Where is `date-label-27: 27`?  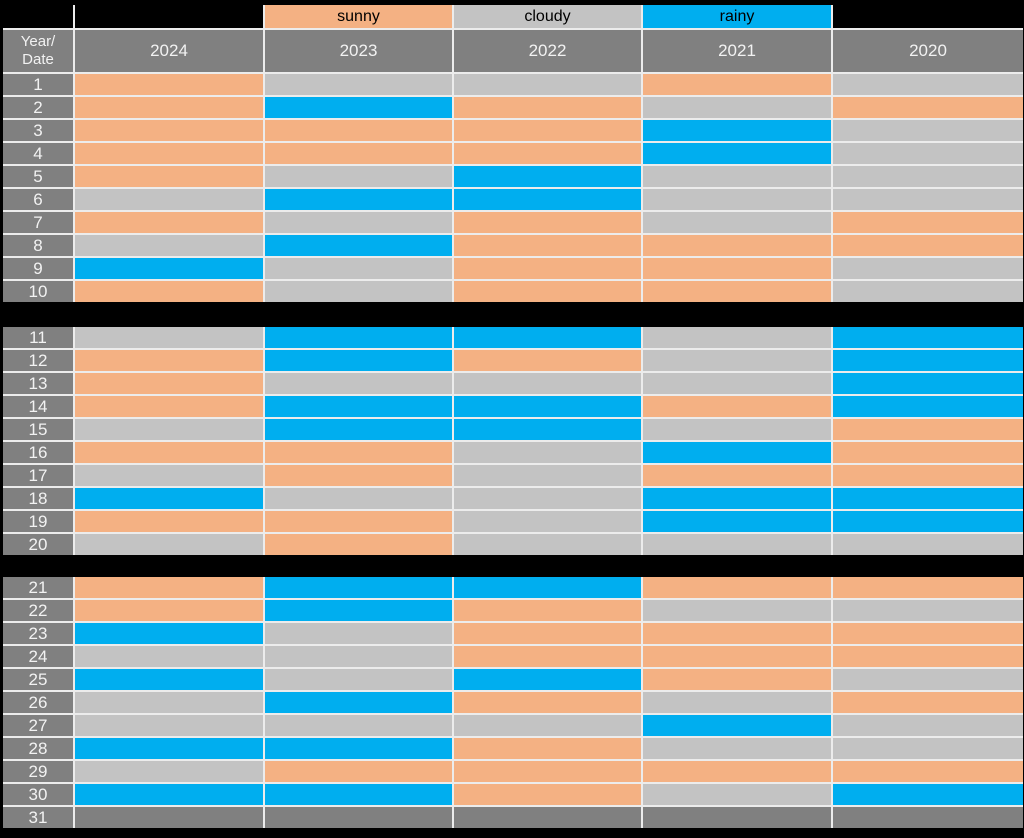
date-label-27: 27 is located at coordinates (38, 725).